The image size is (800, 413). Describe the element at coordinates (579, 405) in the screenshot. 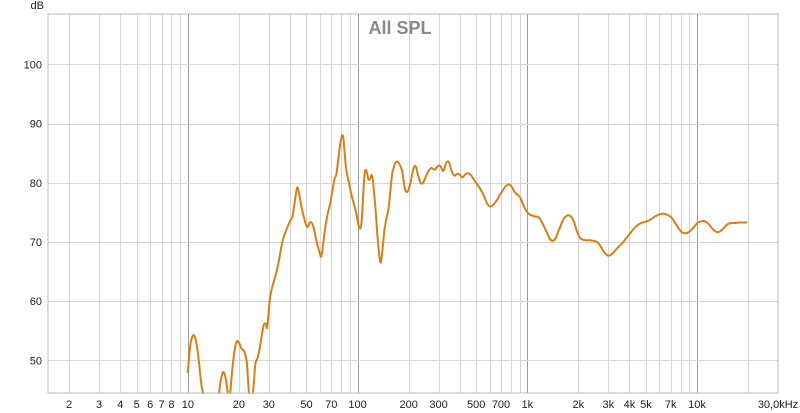

I see `x-tick-label: 2k` at that location.